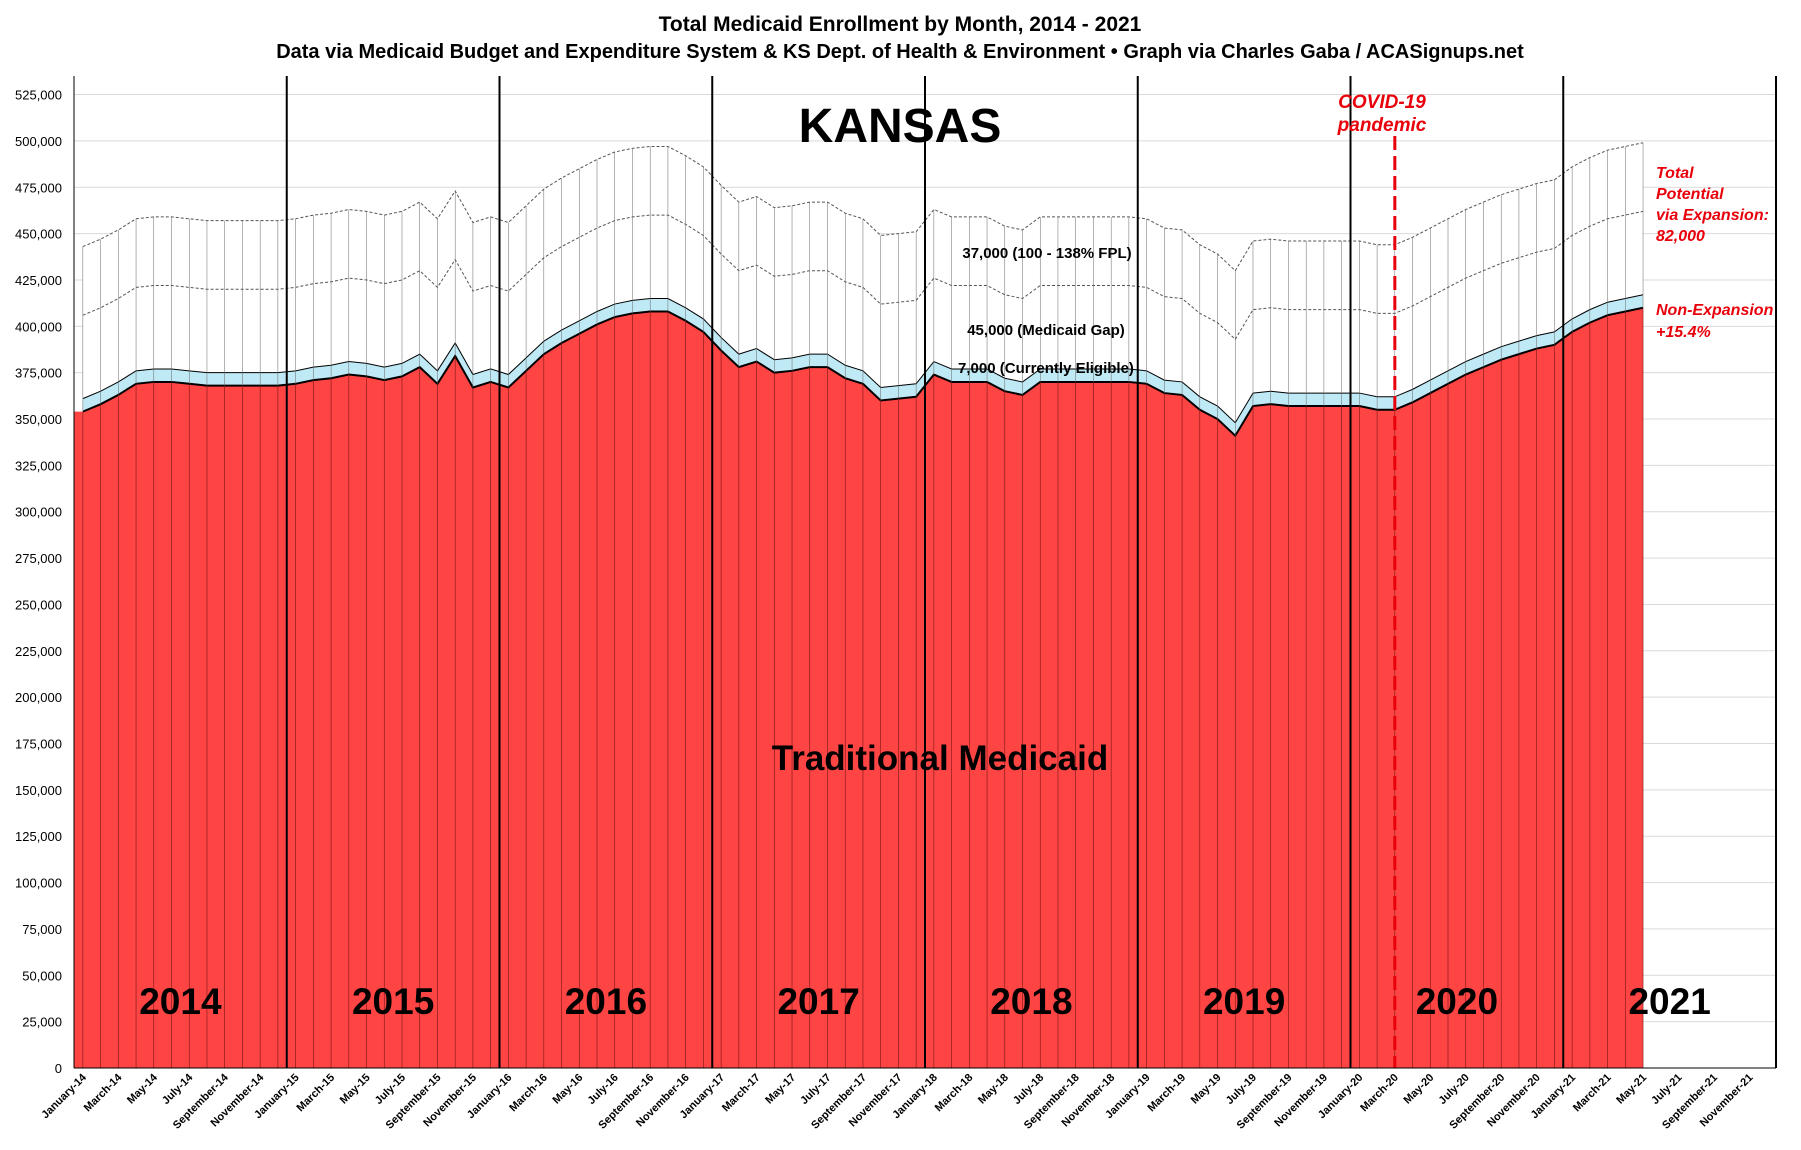 This screenshot has width=1801, height=1150. I want to click on y-tick-label: 525,000, so click(38, 95).